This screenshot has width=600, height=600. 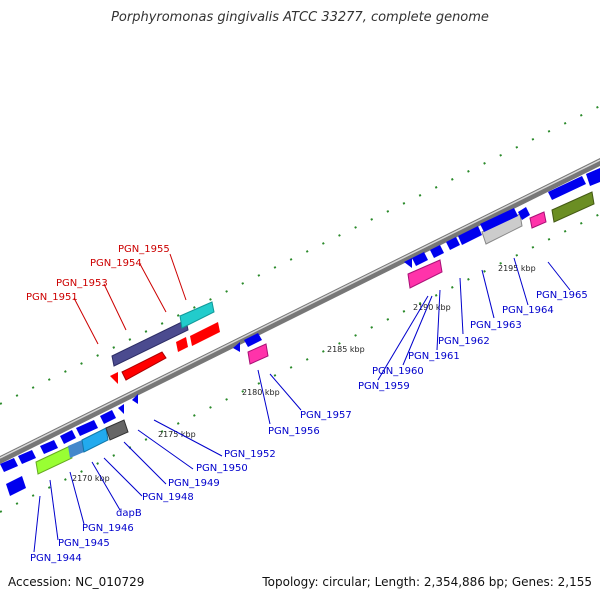 What do you see at coordinates (116, 263) in the screenshot?
I see `label-PGN_1954: PGN_1954` at bounding box center [116, 263].